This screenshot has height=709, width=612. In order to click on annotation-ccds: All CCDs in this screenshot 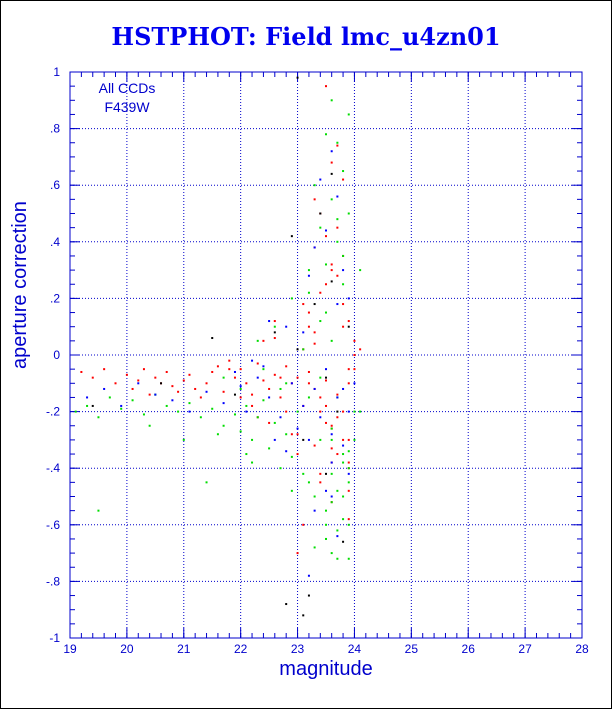, I will do `click(127, 88)`.